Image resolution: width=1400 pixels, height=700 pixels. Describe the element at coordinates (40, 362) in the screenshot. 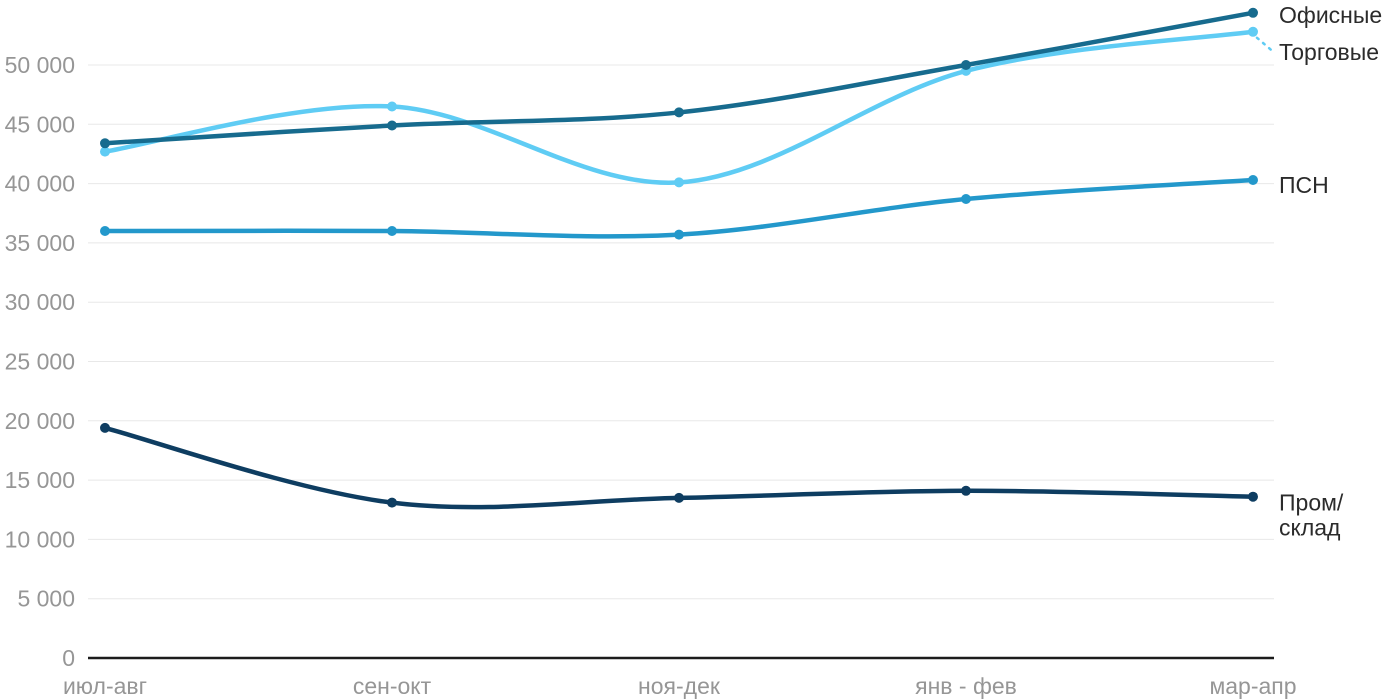

I see `y-axis-label: 25 000` at that location.